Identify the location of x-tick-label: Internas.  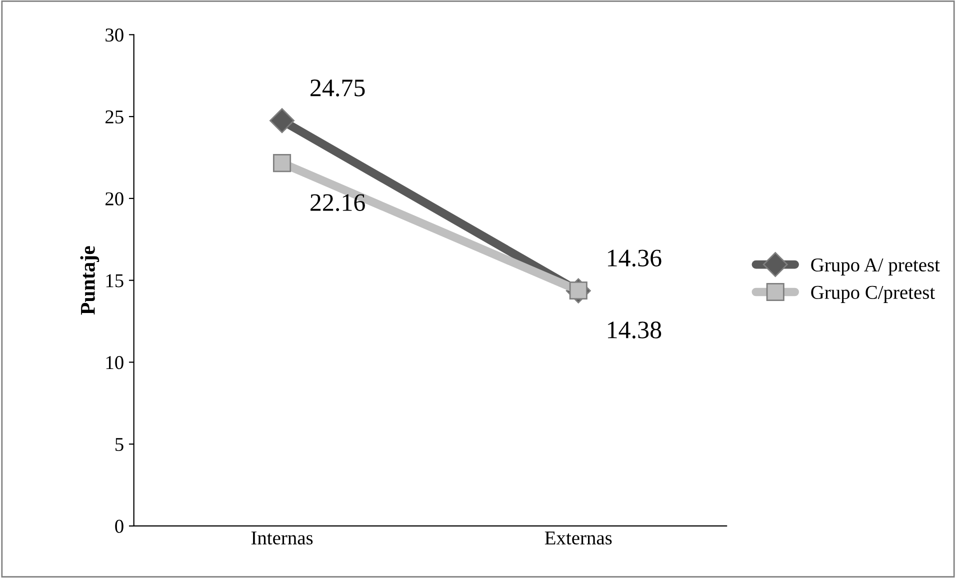
(282, 538).